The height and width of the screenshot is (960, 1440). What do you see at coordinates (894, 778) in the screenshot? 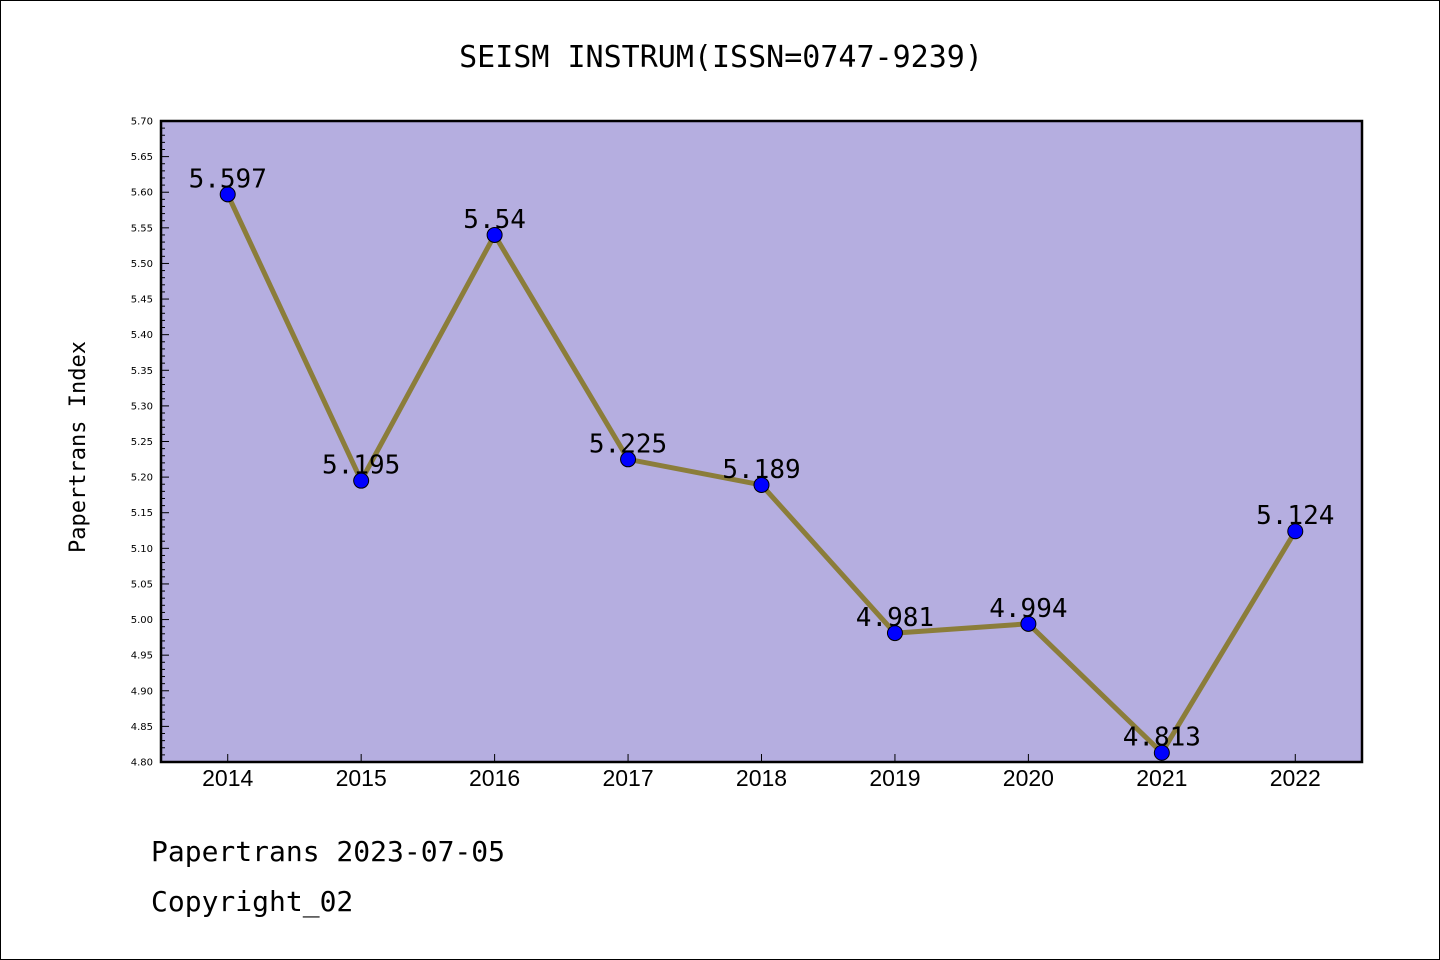
I see `x-tick-label: 2019` at bounding box center [894, 778].